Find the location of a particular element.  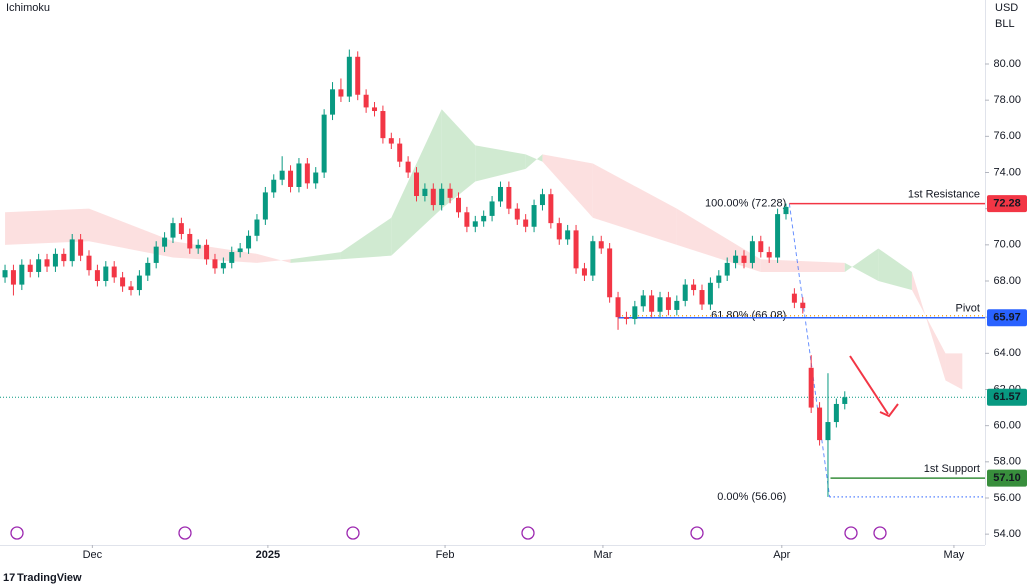

x-tick-label: 2025 is located at coordinates (268, 555).